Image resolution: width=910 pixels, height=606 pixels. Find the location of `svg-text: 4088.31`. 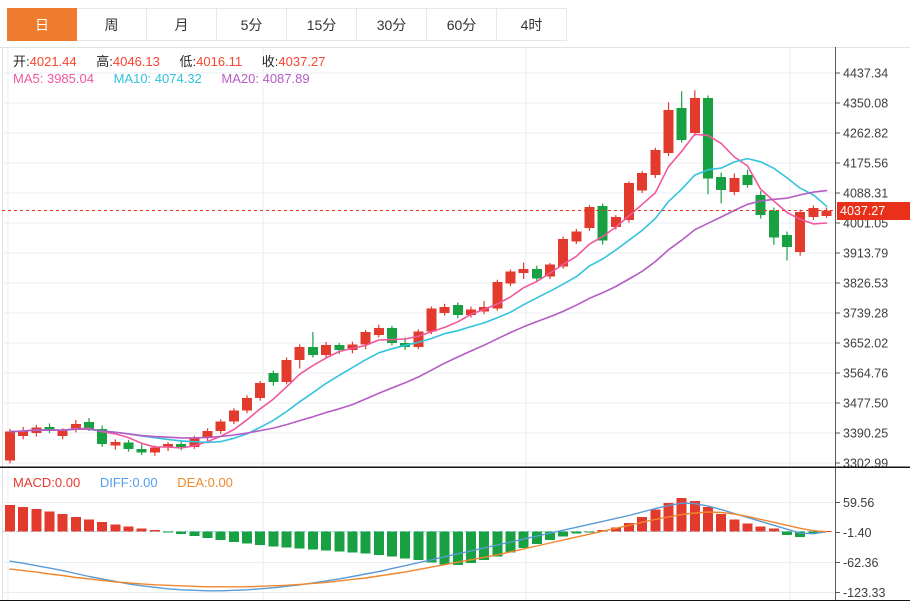

svg-text: 4088.31 is located at coordinates (865, 194).